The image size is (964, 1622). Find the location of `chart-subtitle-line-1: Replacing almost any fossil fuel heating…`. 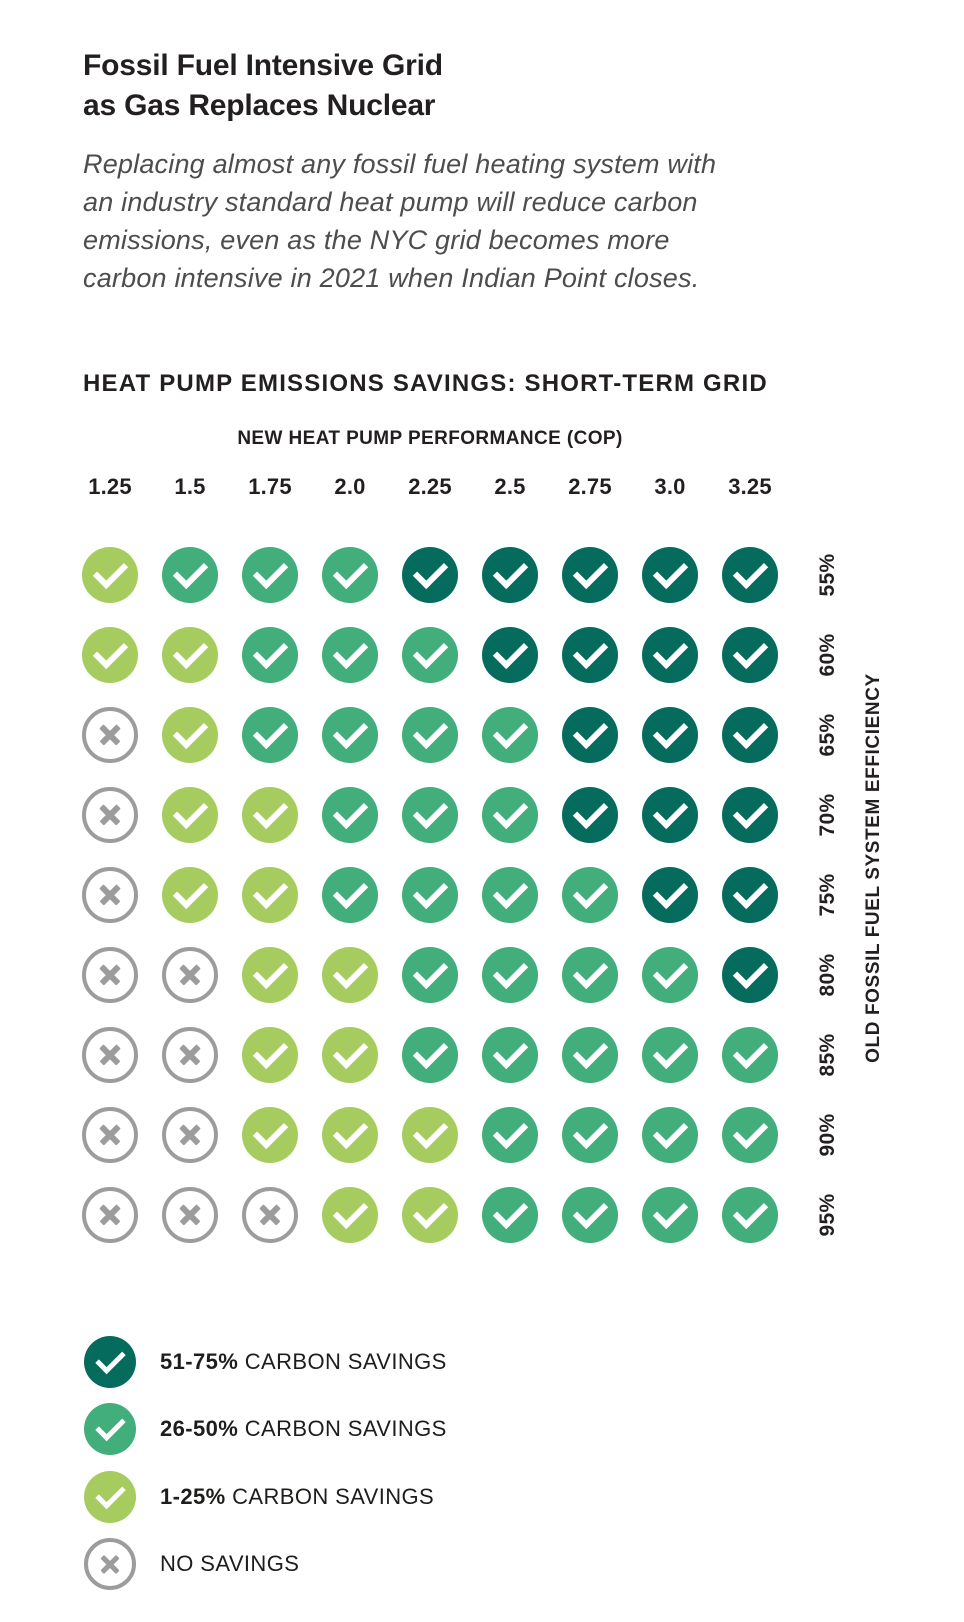

chart-subtitle-line-1: Replacing almost any fossil fuel heating… is located at coordinates (400, 164).